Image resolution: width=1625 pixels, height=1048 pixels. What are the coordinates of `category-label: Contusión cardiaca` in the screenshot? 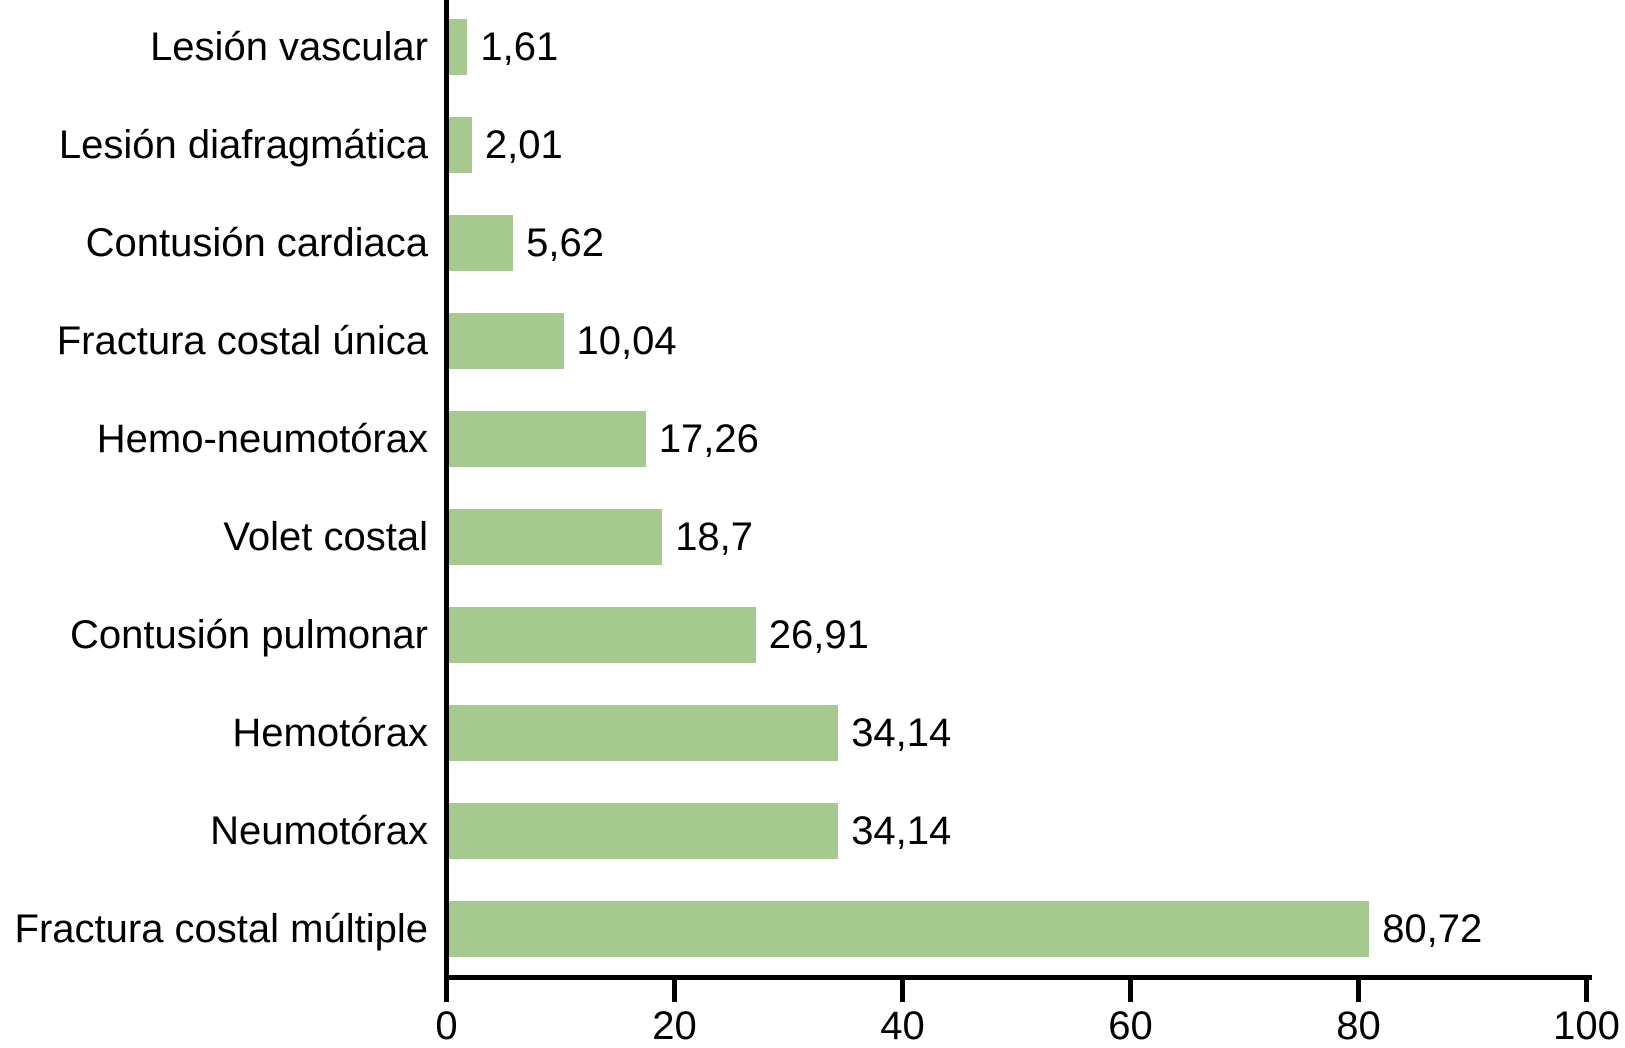 It's located at (256, 243).